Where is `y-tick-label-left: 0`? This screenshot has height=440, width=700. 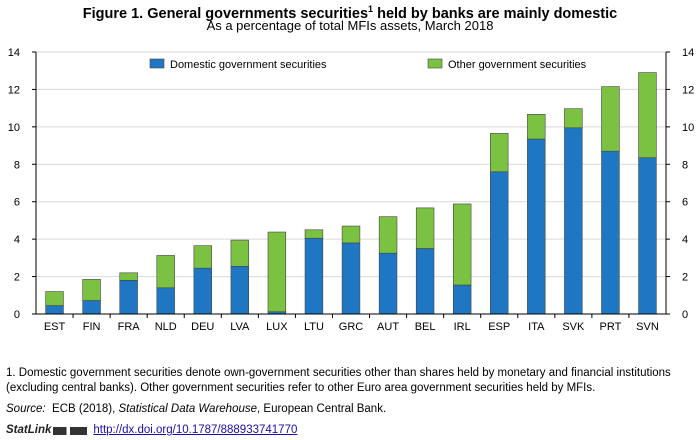
y-tick-label-left: 0 is located at coordinates (17, 315).